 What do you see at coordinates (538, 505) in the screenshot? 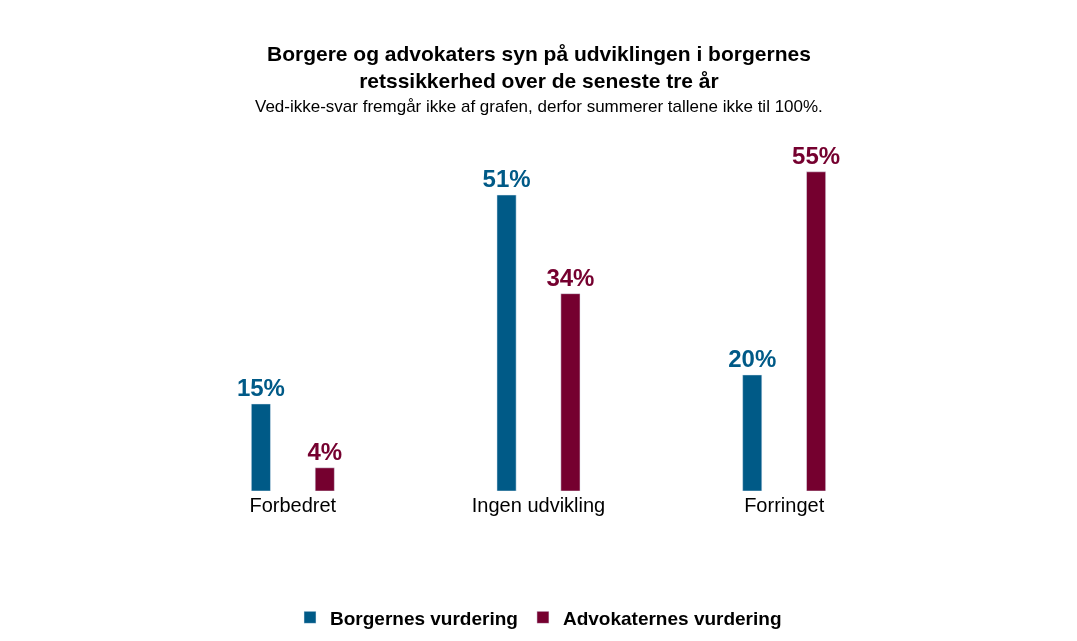
I see `x-tick-label: Ingen udvikling` at bounding box center [538, 505].